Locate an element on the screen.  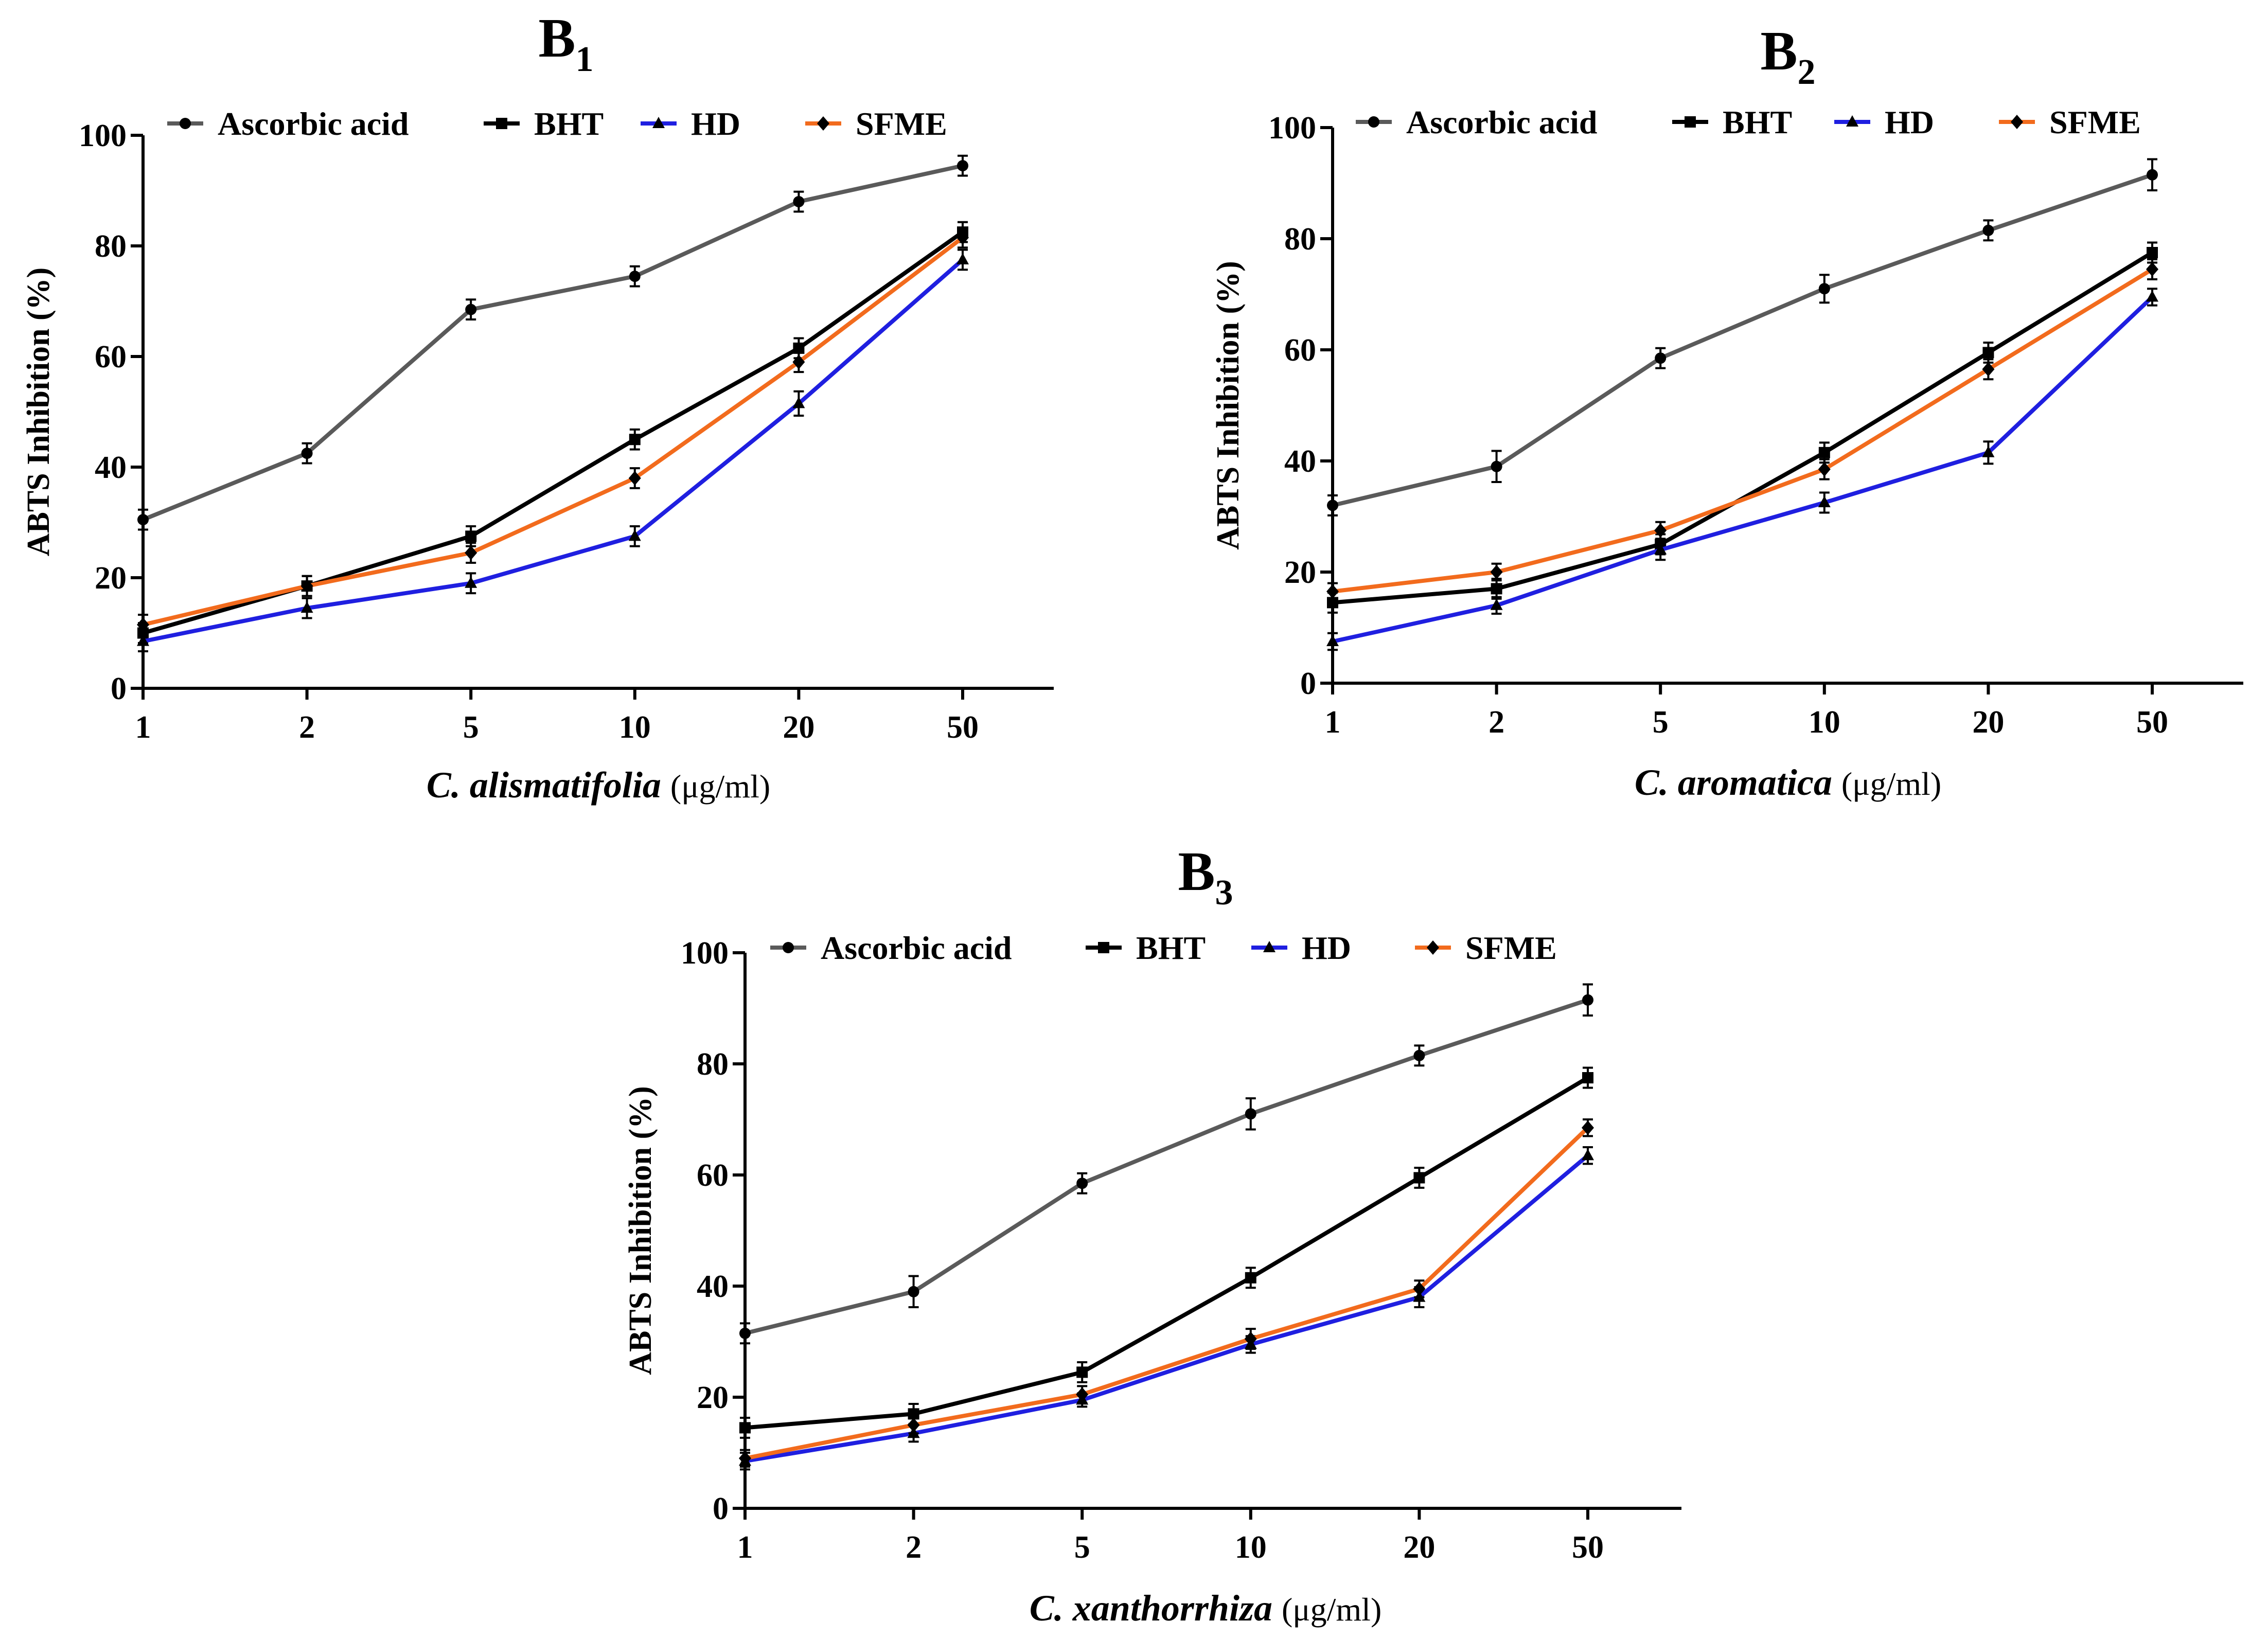
series-hd is located at coordinates (553, 450).